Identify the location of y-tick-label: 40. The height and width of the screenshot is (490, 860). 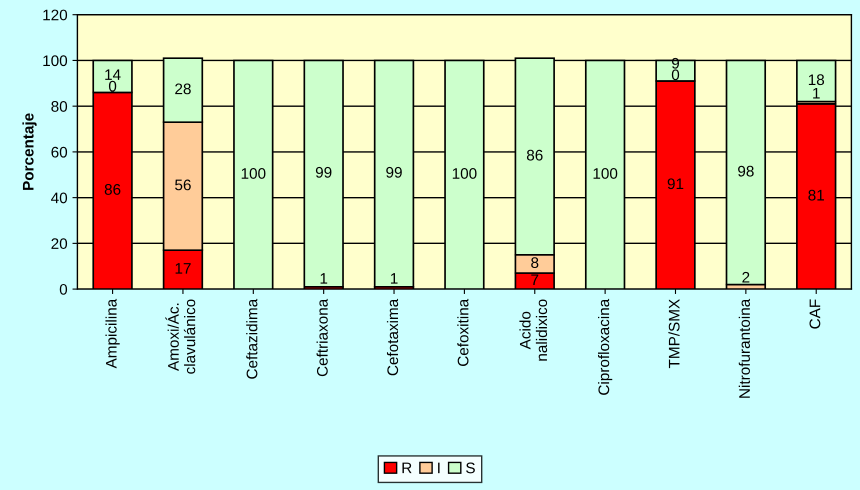
(59, 198).